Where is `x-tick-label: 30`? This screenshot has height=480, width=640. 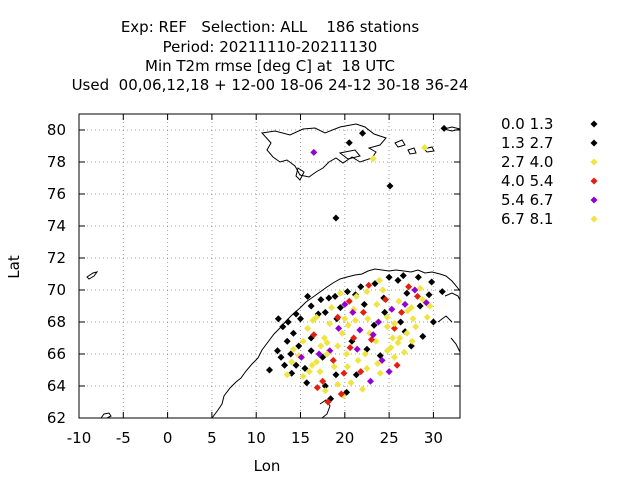
x-tick-label: 30 is located at coordinates (433, 438).